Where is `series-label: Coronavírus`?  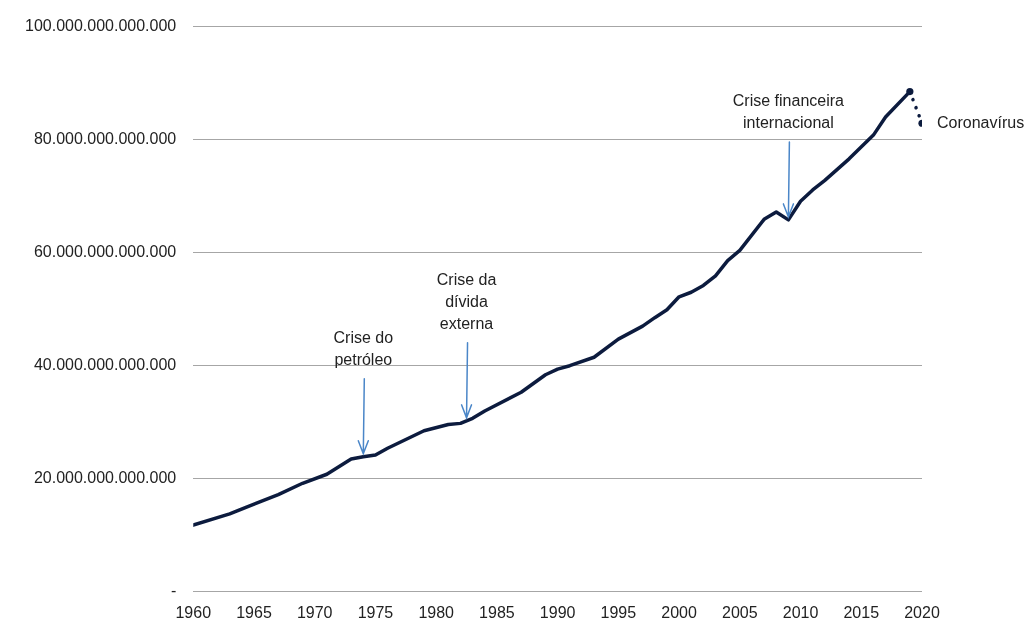 series-label: Coronavírus is located at coordinates (981, 122).